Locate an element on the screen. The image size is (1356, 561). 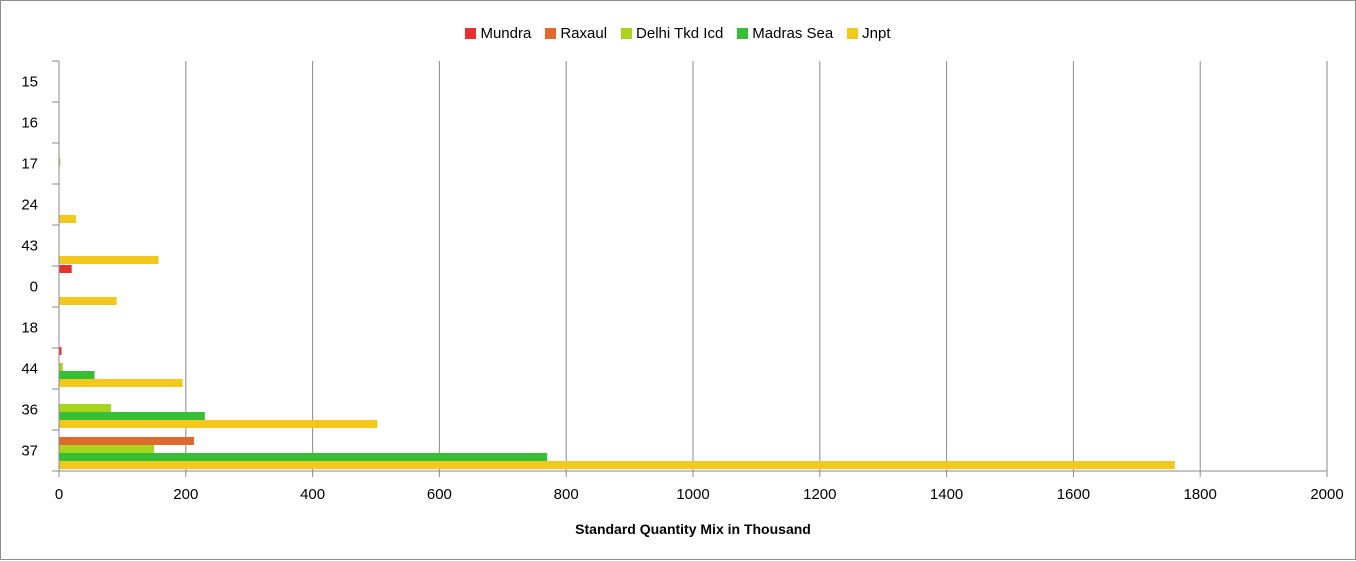
y-tick-label: 37 is located at coordinates (29, 451).